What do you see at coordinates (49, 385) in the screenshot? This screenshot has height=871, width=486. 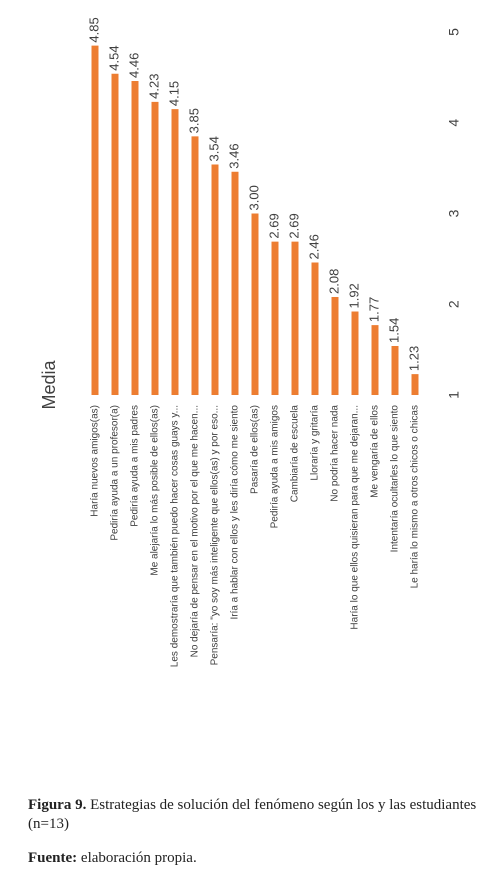 I see `y-axis-title: Media` at bounding box center [49, 385].